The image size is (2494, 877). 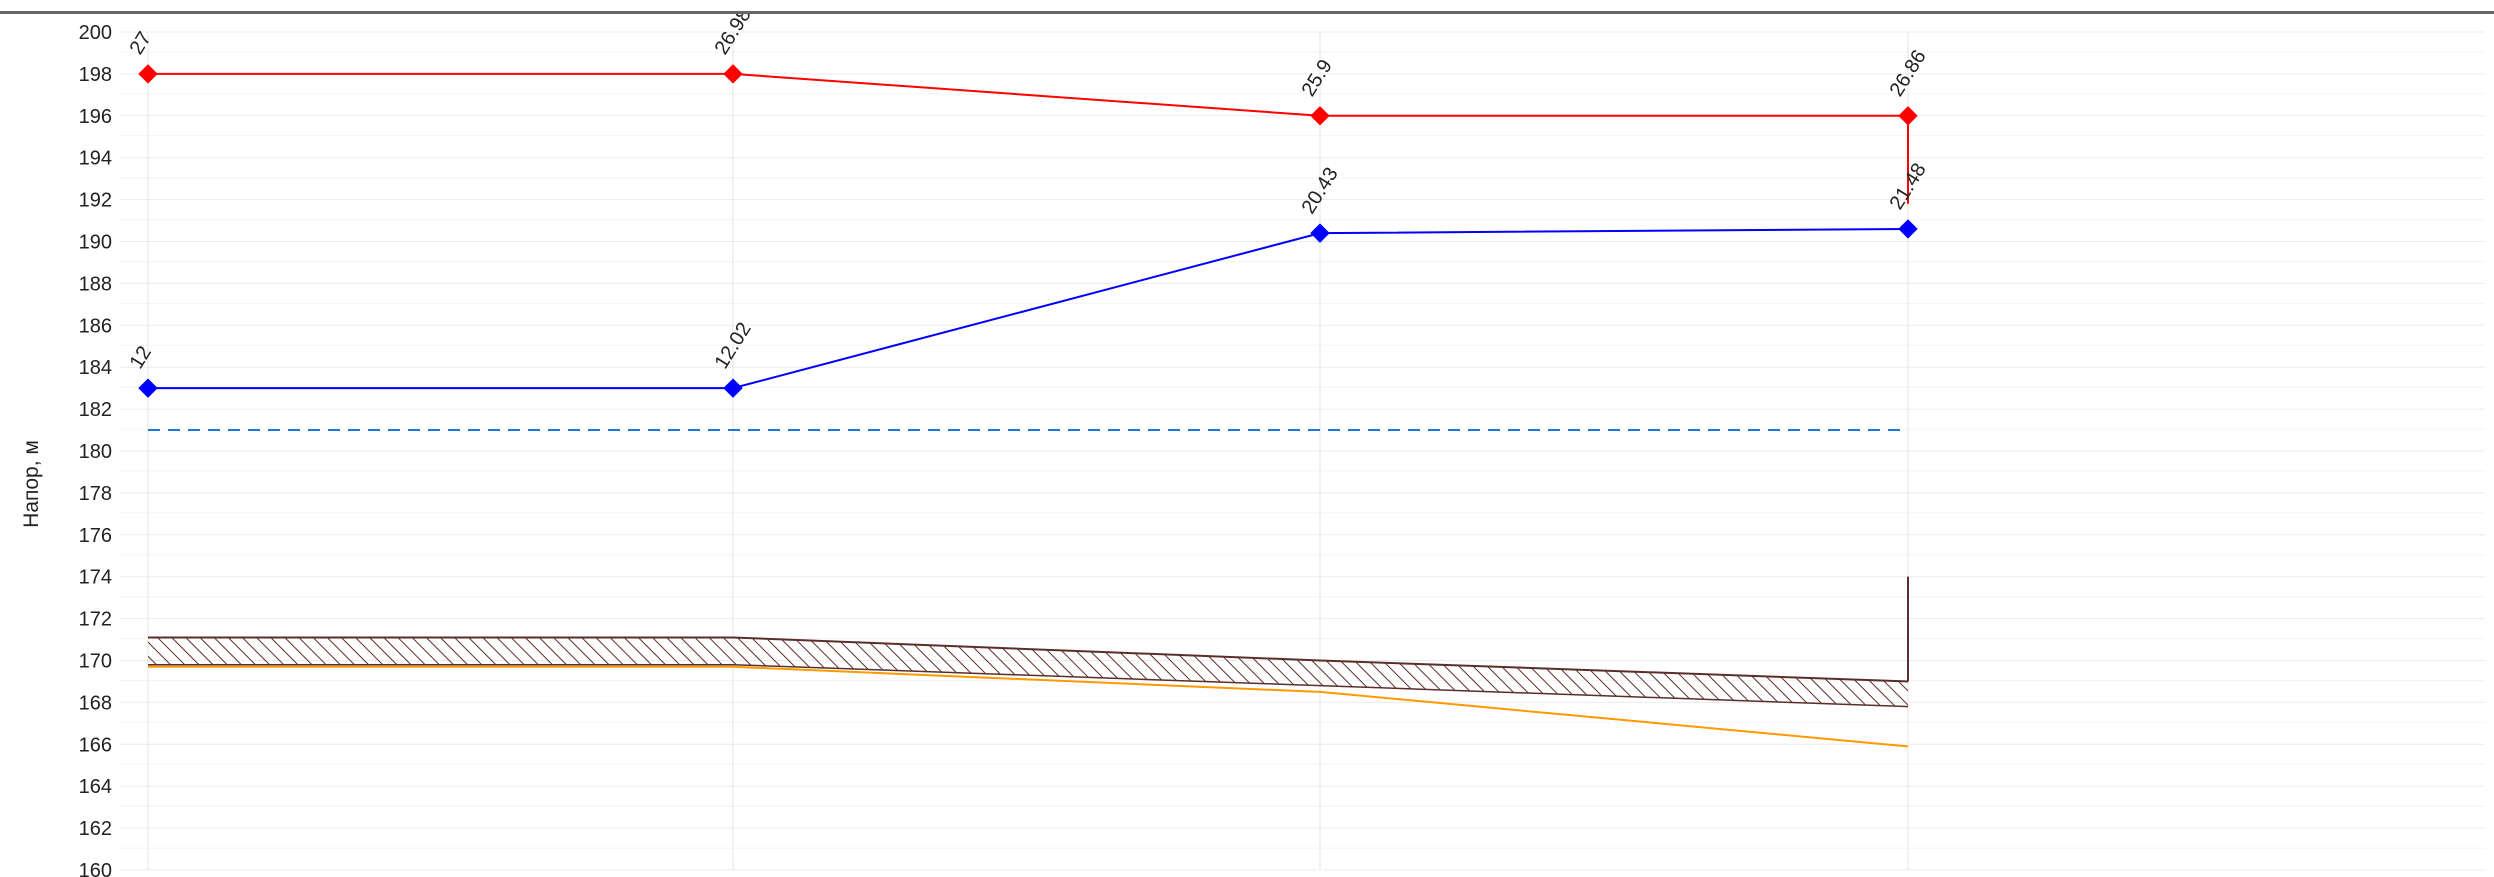 I want to click on y-tick-188: 188, so click(x=95, y=284).